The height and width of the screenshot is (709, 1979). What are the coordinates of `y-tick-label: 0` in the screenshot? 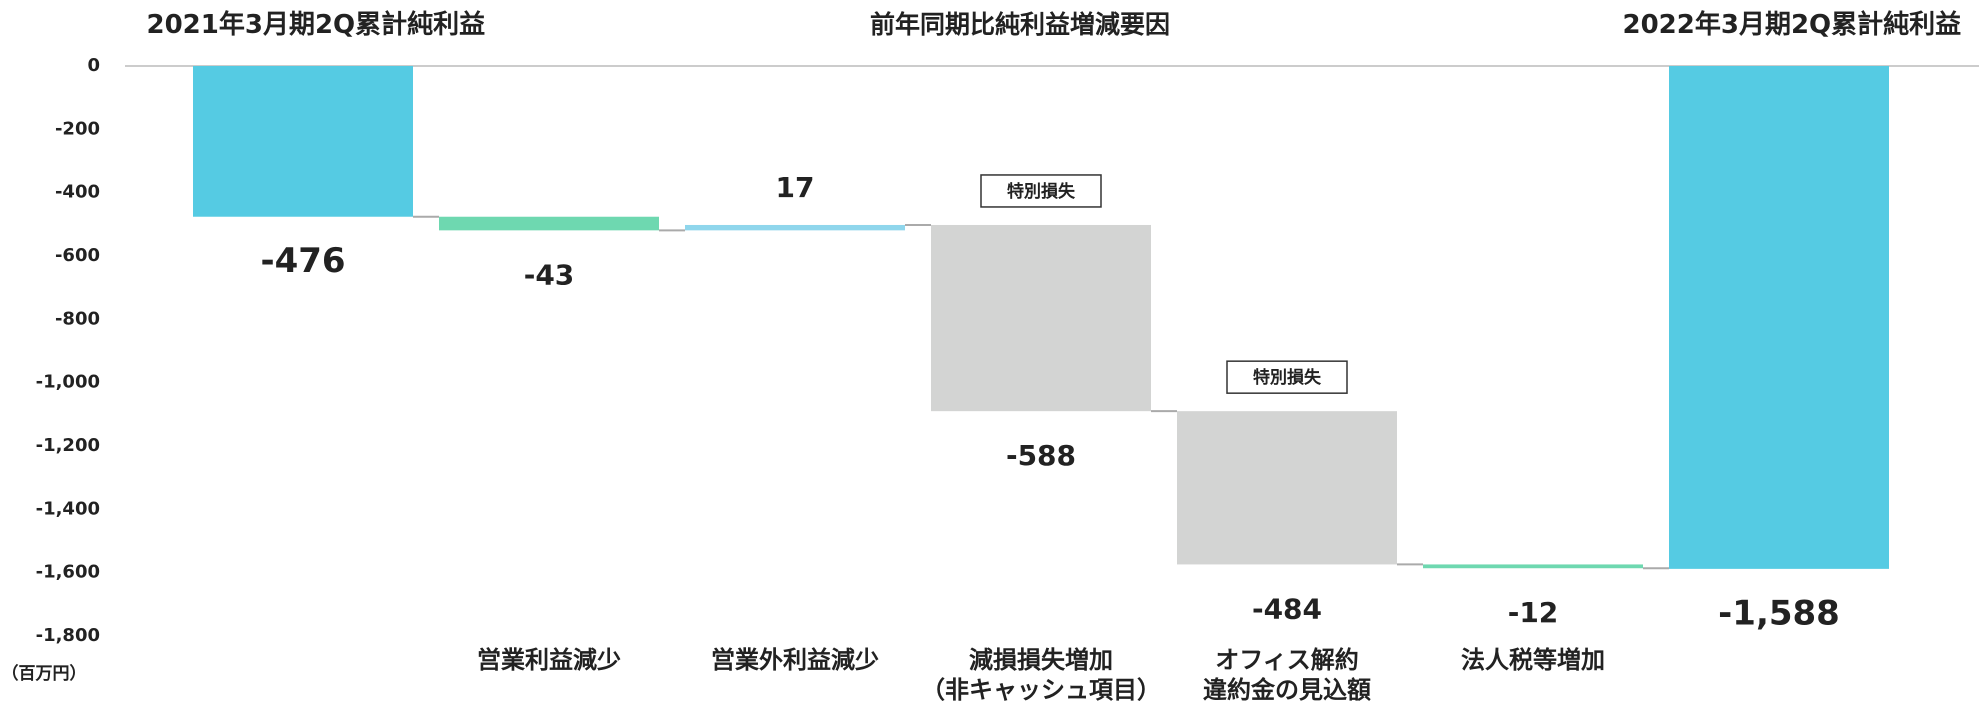 It's located at (93, 65).